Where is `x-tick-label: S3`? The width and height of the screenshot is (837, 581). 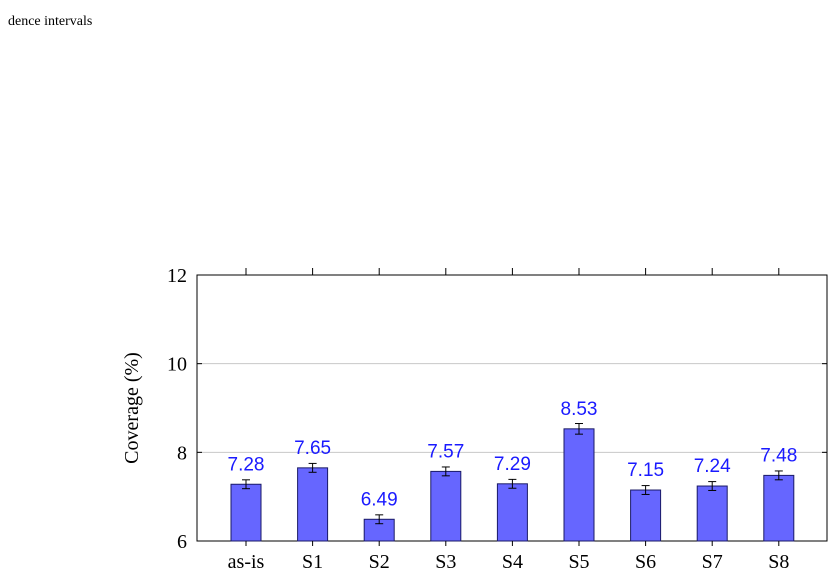
x-tick-label: S3 is located at coordinates (445, 562).